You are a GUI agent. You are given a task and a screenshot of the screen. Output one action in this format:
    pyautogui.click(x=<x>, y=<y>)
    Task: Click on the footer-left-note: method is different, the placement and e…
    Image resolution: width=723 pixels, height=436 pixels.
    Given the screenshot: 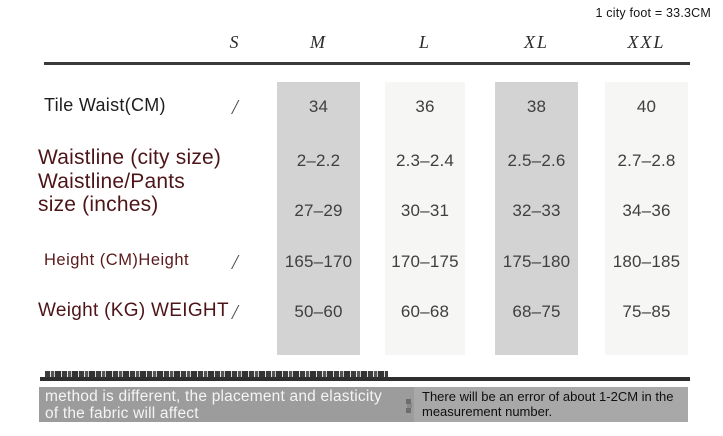 What is the action you would take?
    pyautogui.click(x=213, y=405)
    